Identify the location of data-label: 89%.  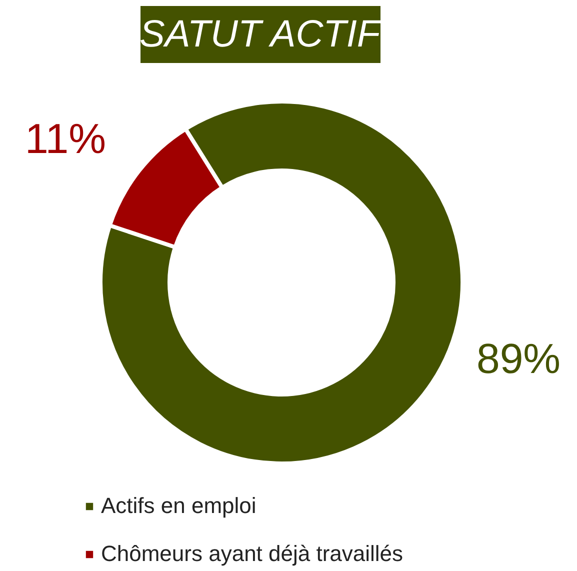
(518, 358).